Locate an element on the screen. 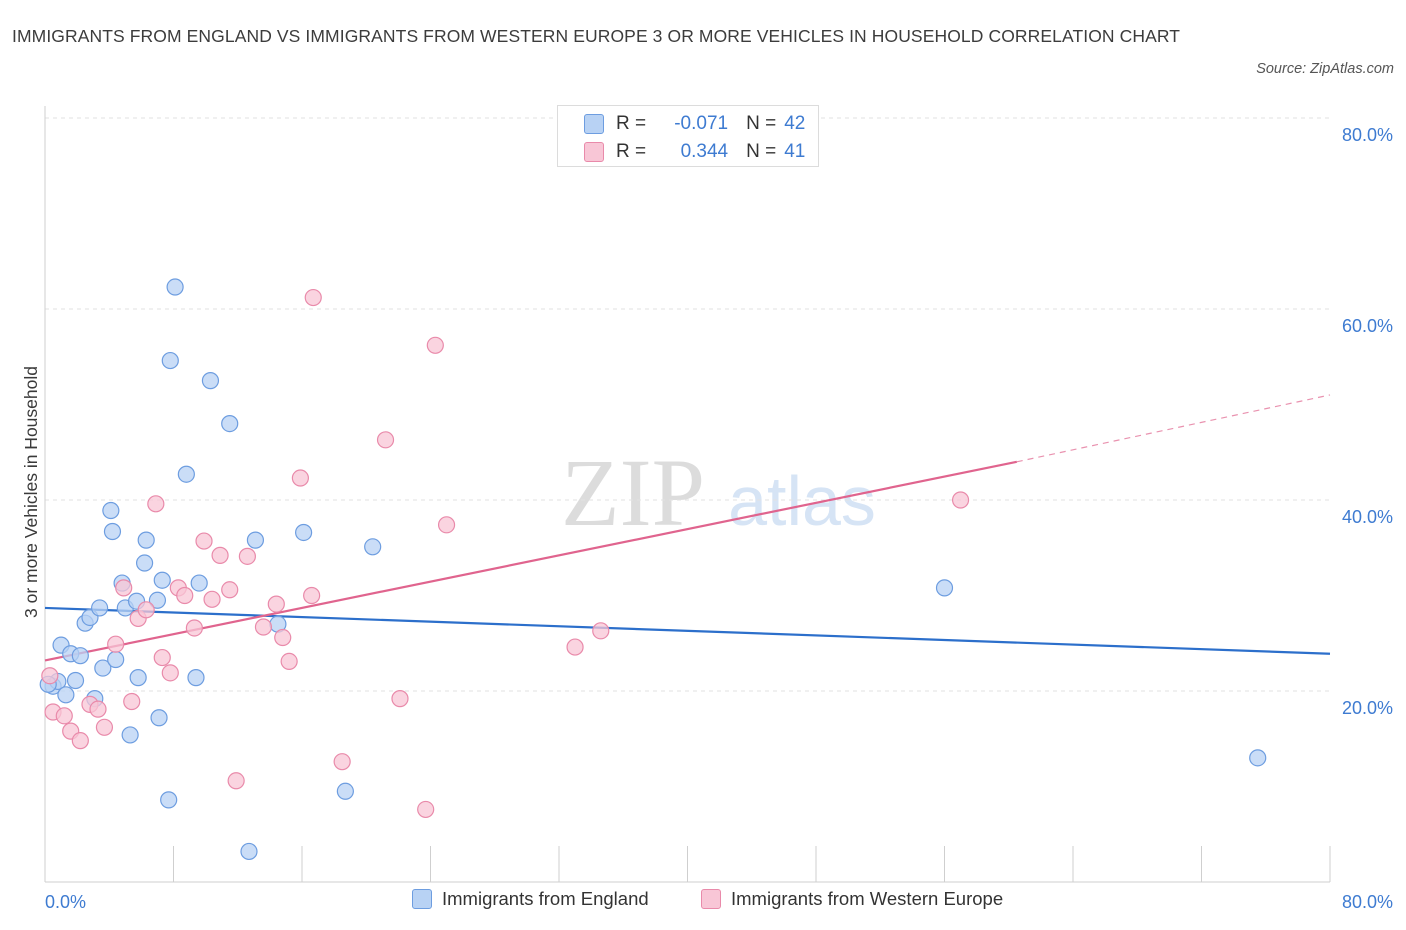  x-tick-label: 80.0% is located at coordinates (1367, 902).